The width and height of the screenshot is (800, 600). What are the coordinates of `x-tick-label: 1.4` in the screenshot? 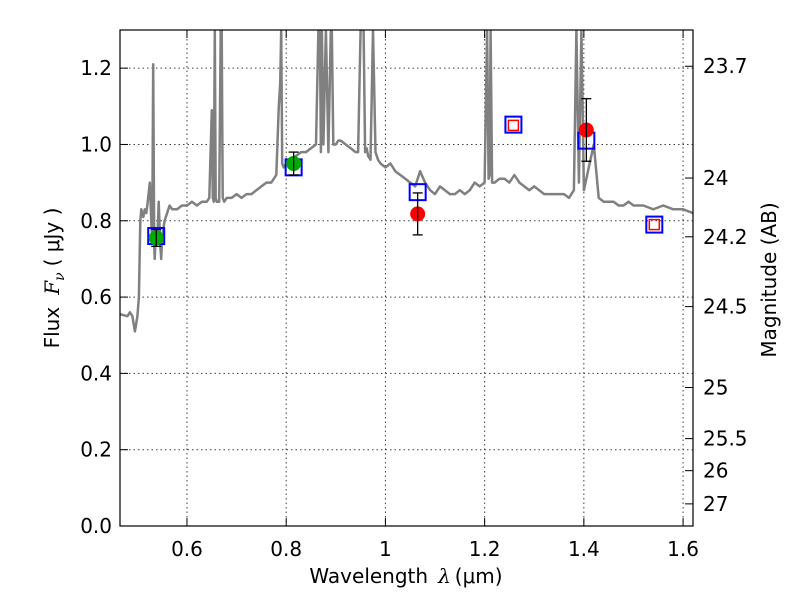 It's located at (584, 549).